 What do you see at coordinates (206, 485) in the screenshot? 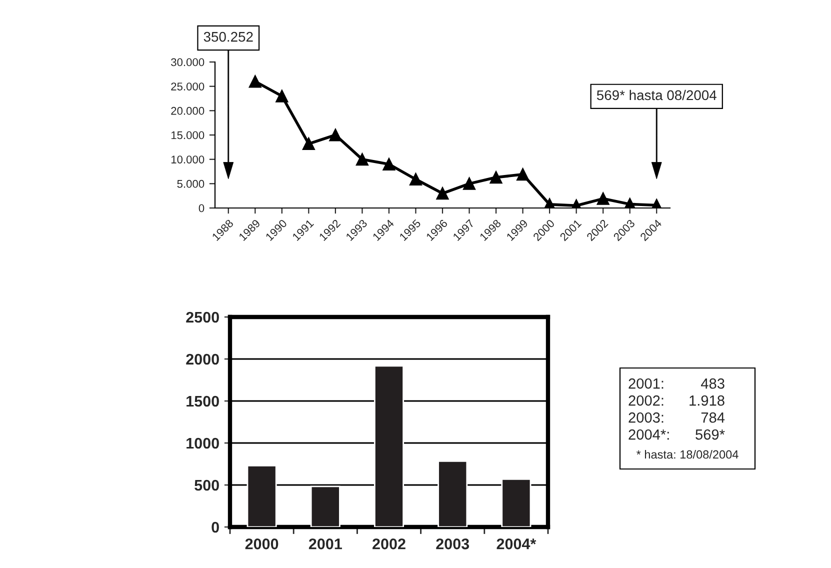
I see `y-tick-label: 500` at bounding box center [206, 485].